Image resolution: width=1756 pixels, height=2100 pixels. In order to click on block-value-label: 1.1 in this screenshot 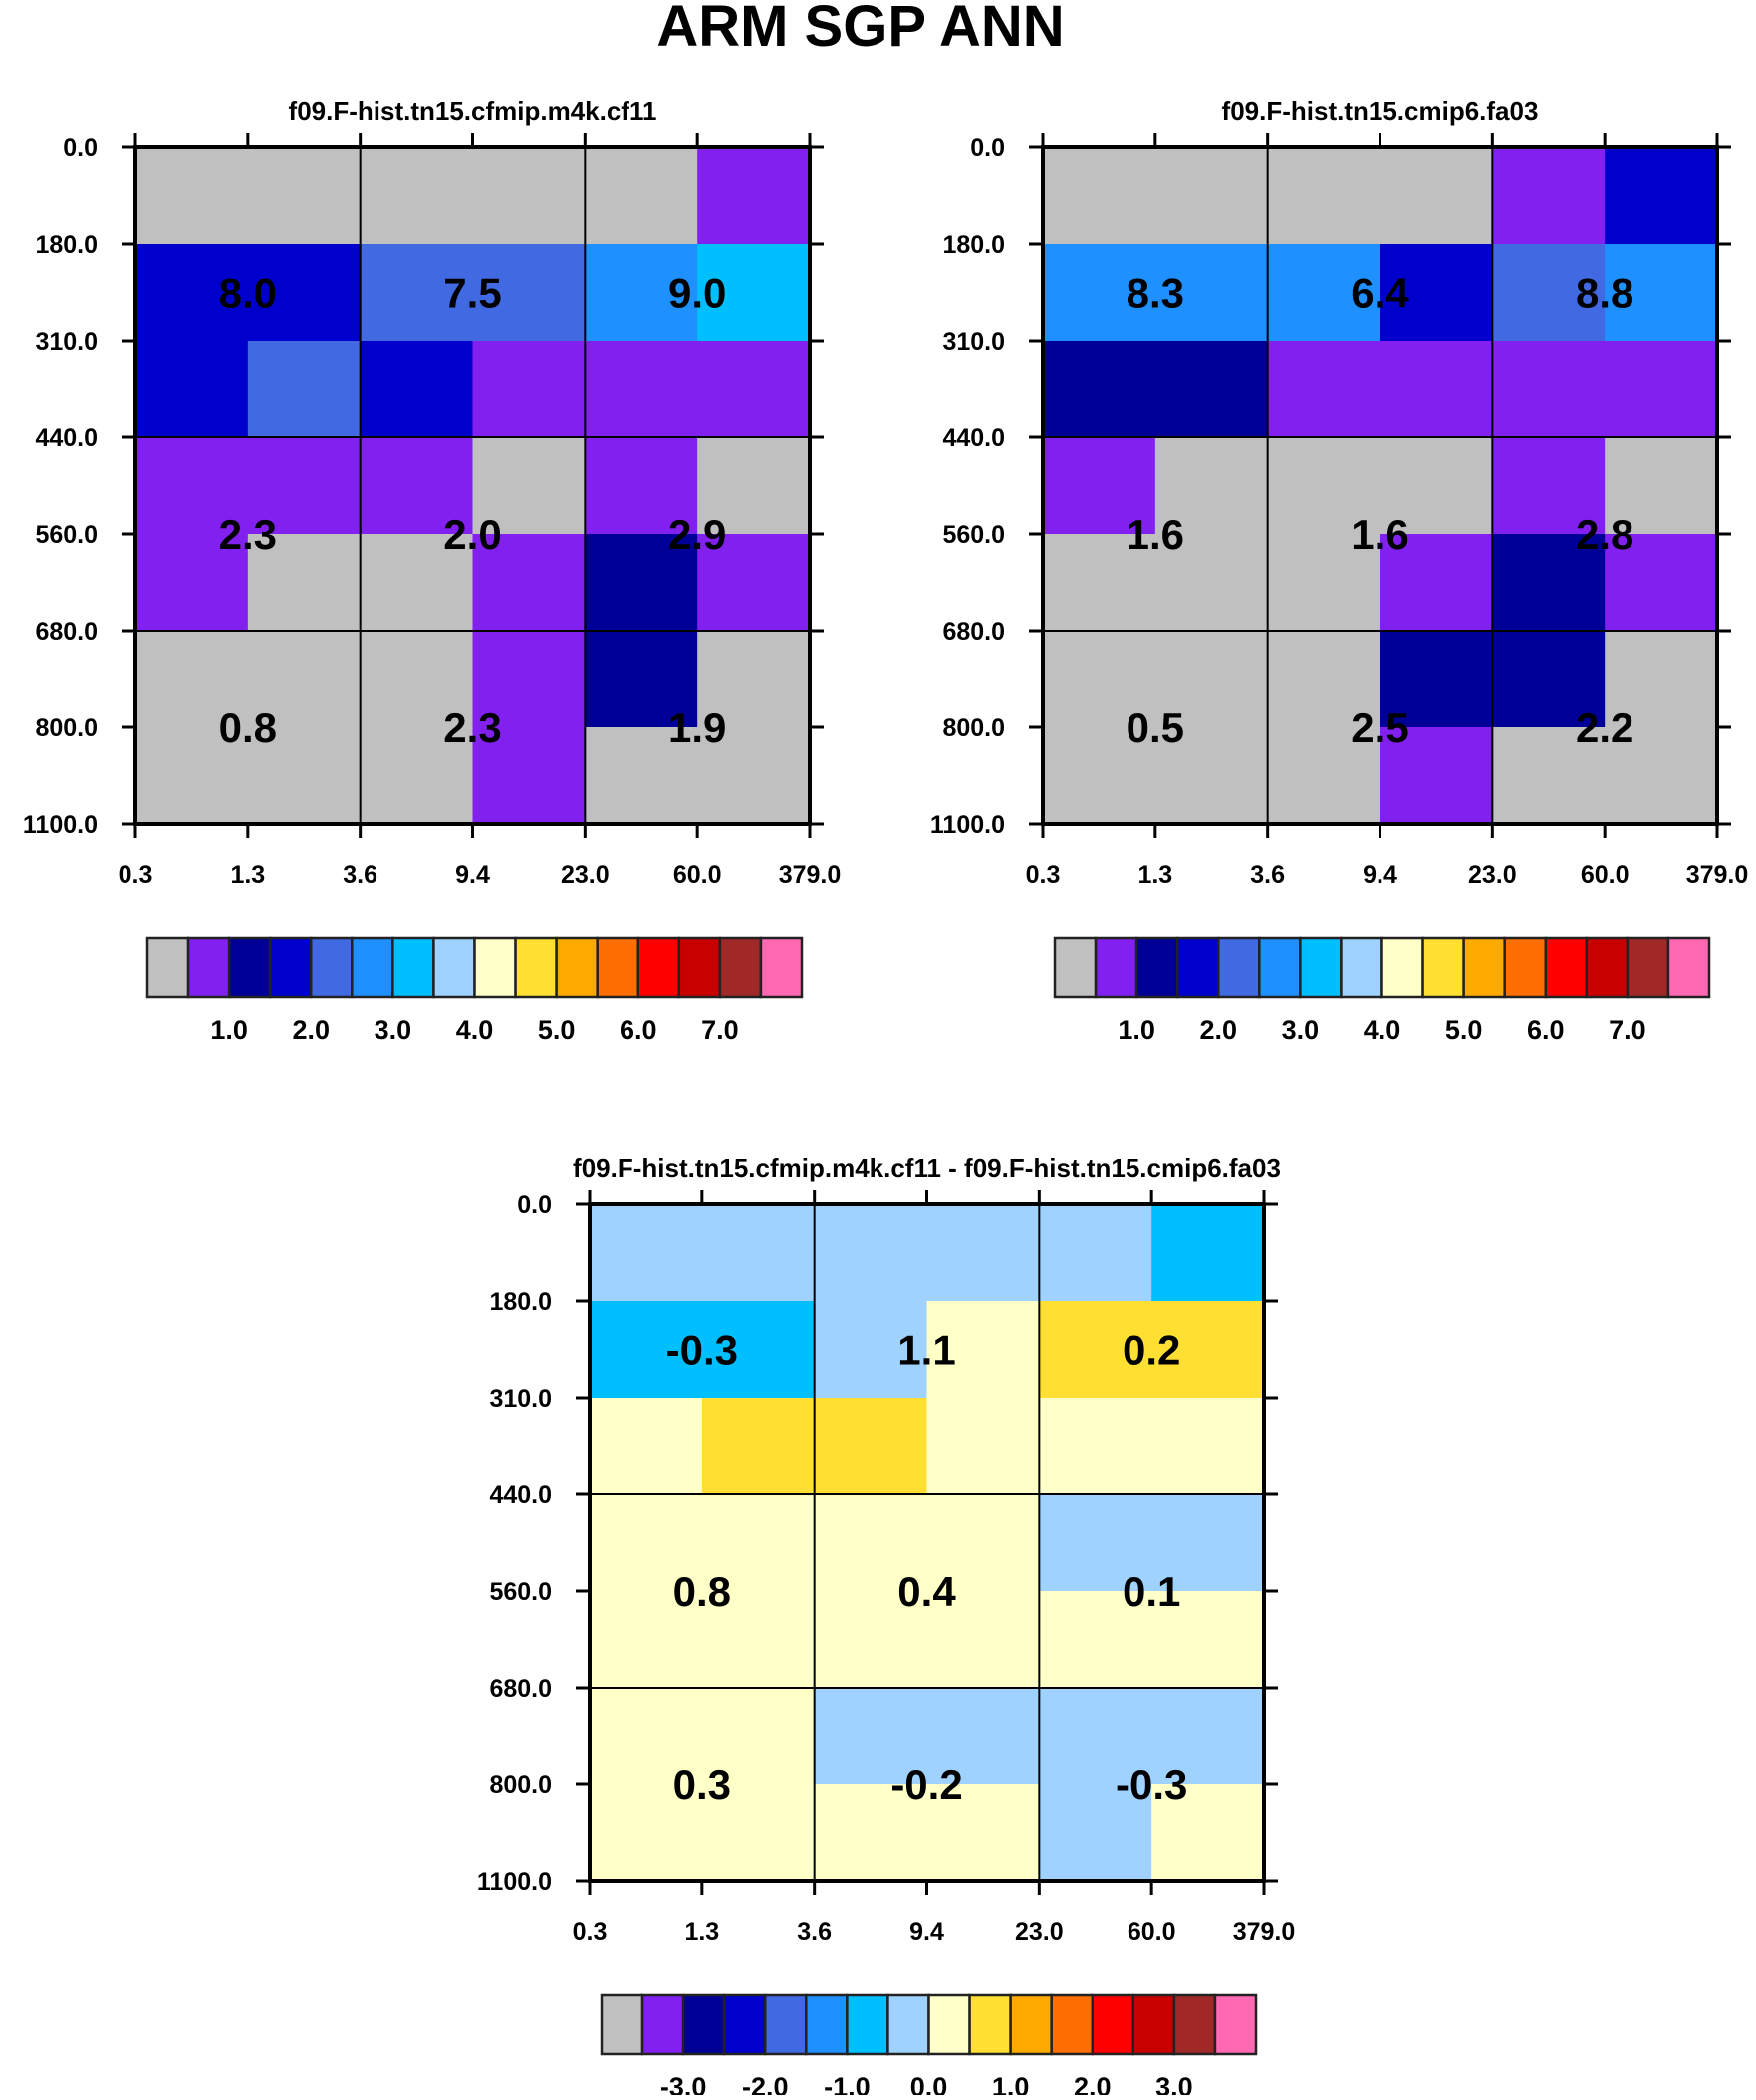, I will do `click(926, 1350)`.